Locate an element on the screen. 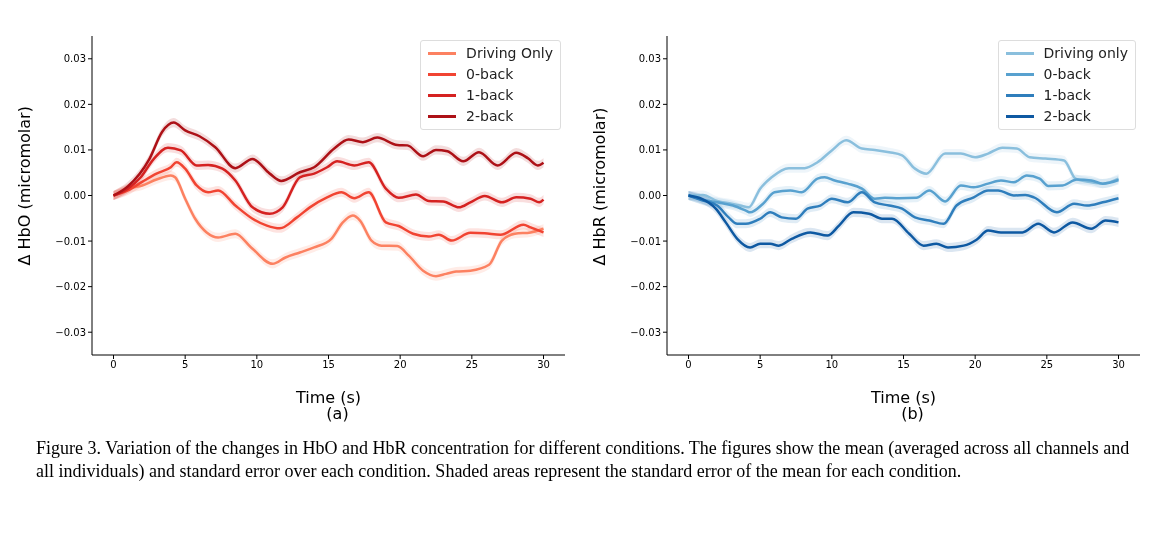 The height and width of the screenshot is (537, 1166). text: (b) is located at coordinates (912, 413).